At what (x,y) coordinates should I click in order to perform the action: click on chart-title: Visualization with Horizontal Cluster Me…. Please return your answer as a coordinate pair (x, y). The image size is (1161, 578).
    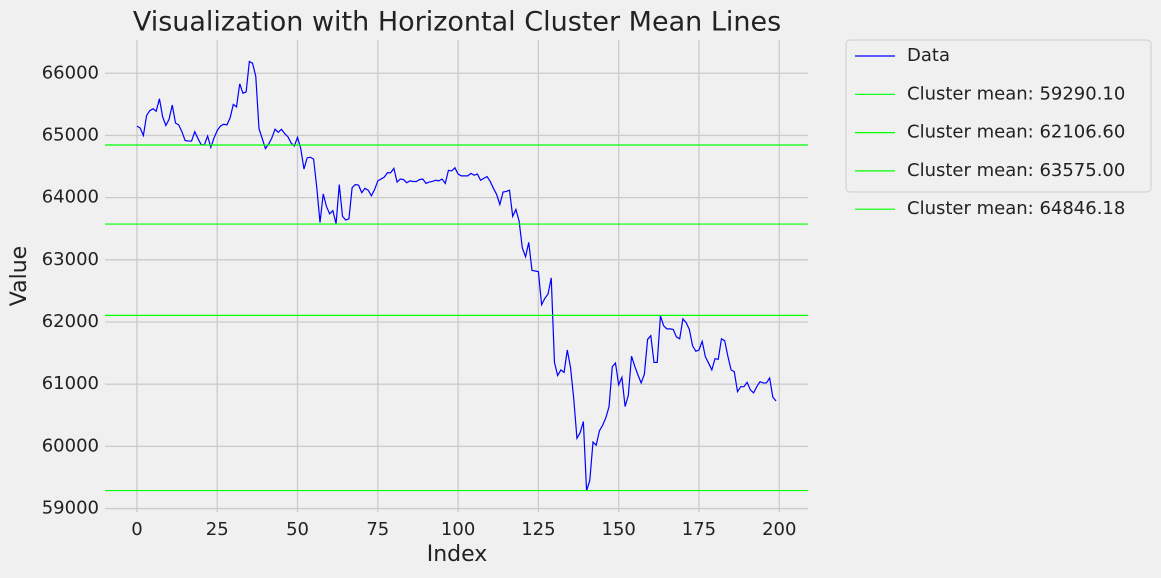
    Looking at the image, I should click on (457, 22).